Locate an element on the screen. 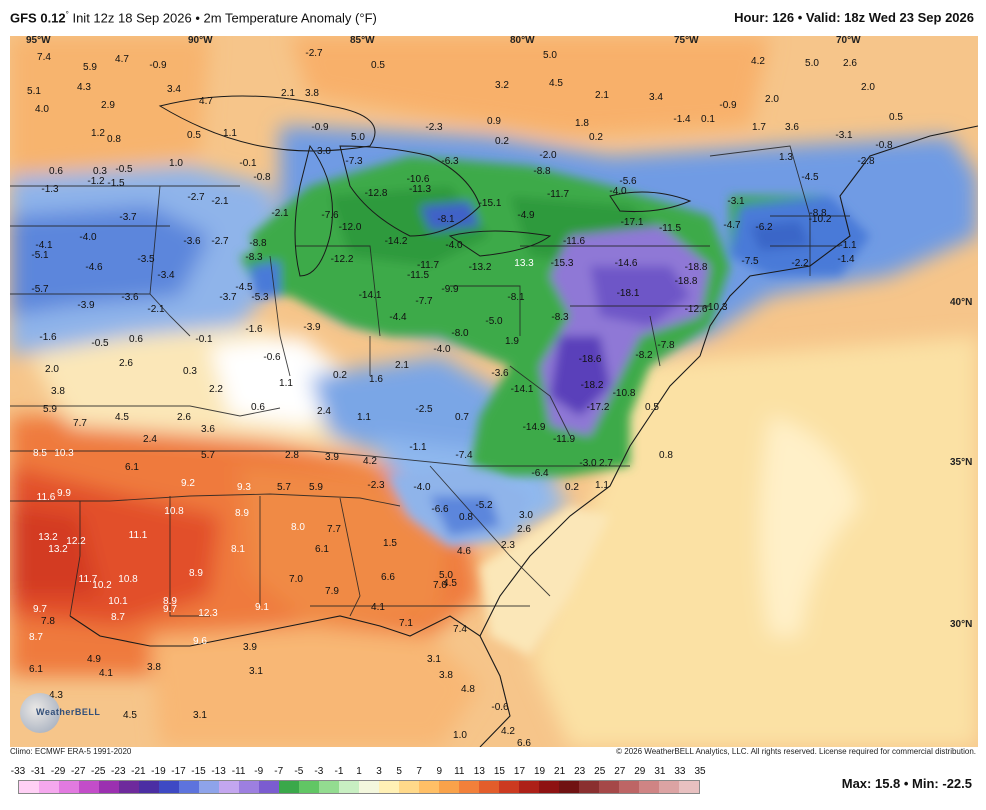 Image resolution: width=986 pixels, height=810 pixels. anomaly-value: -12.2 is located at coordinates (342, 259).